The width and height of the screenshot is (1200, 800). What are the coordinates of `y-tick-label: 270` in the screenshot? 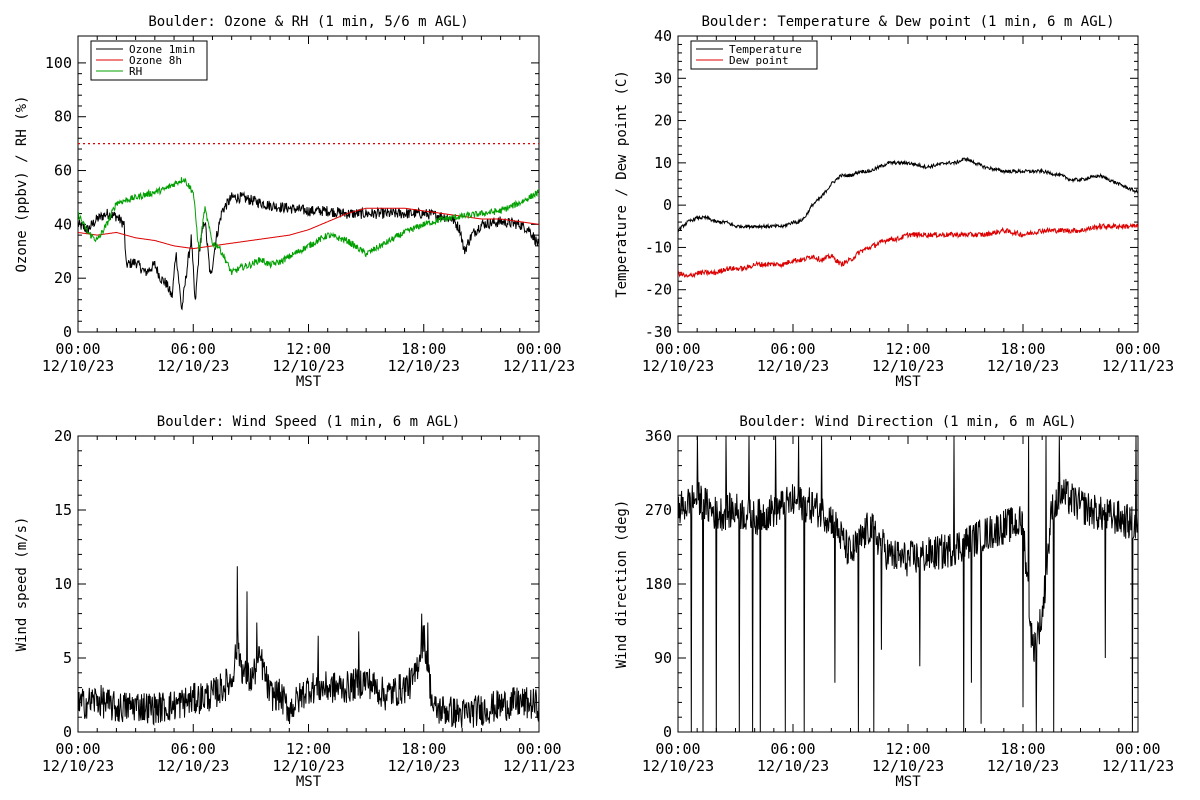 It's located at (658, 510).